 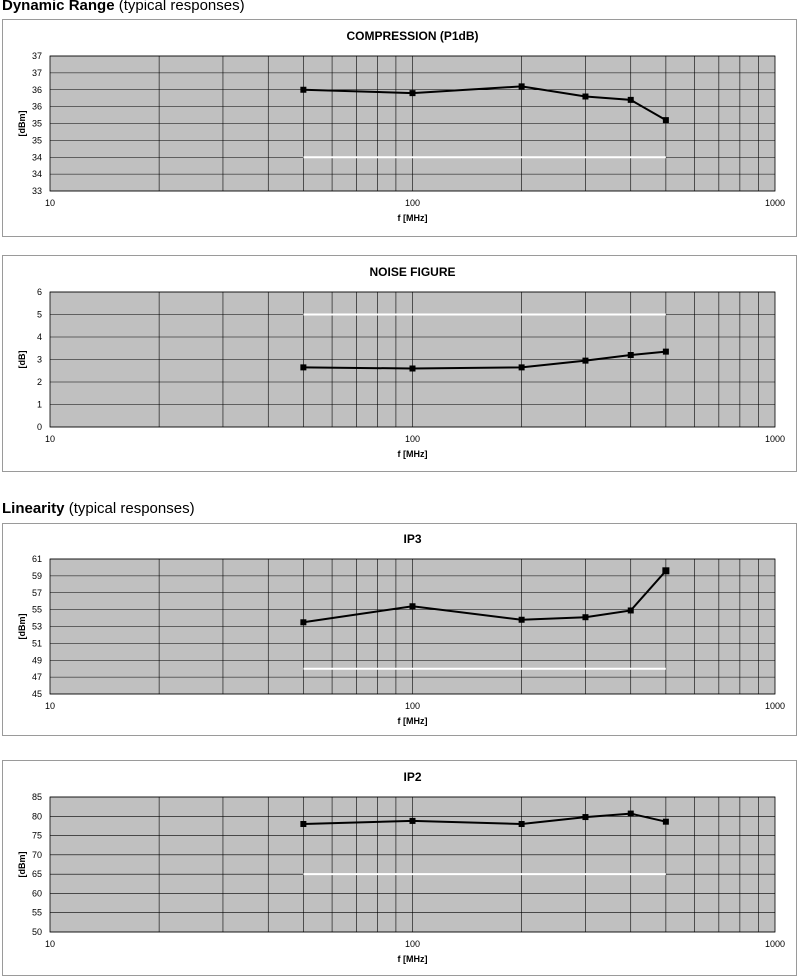 What do you see at coordinates (39, 405) in the screenshot?
I see `y-tick-label: 1` at bounding box center [39, 405].